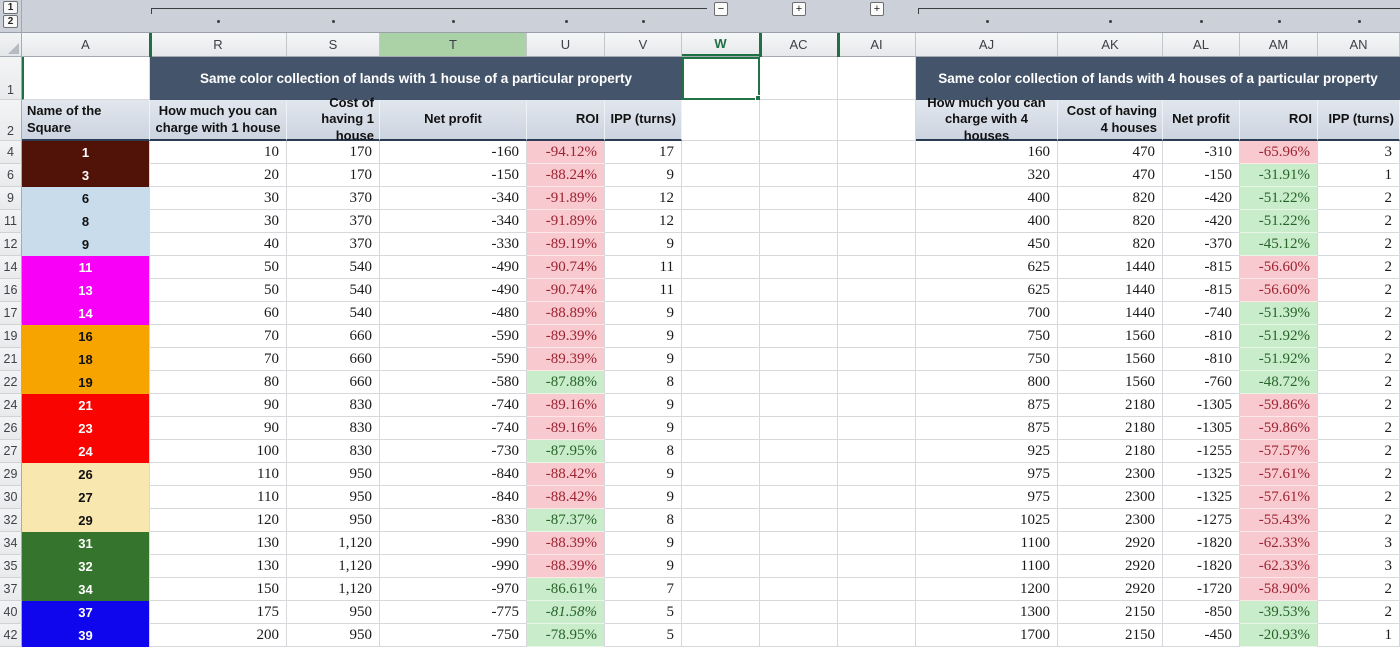  Describe the element at coordinates (218, 244) in the screenshot. I see `charge-1-house-cell: 40` at that location.